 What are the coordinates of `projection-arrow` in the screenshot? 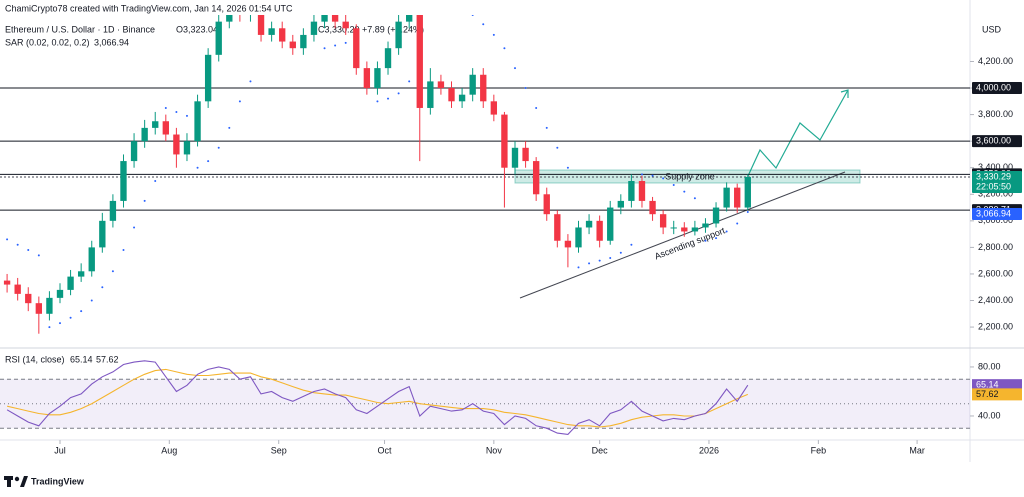 It's located at (844, 93).